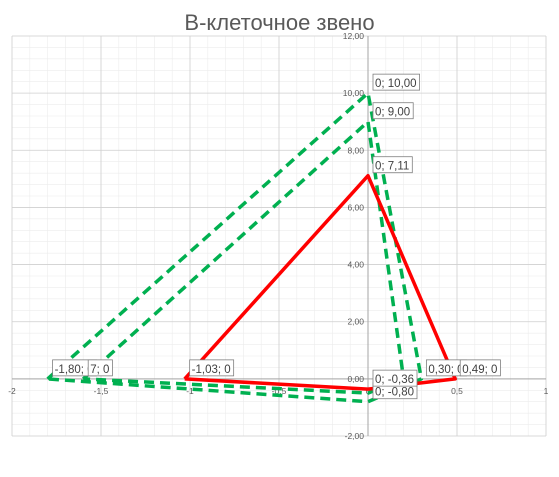 The height and width of the screenshot is (477, 559). What do you see at coordinates (445, 370) in the screenshot?
I see `data-label: 0,30; 0` at bounding box center [445, 370].